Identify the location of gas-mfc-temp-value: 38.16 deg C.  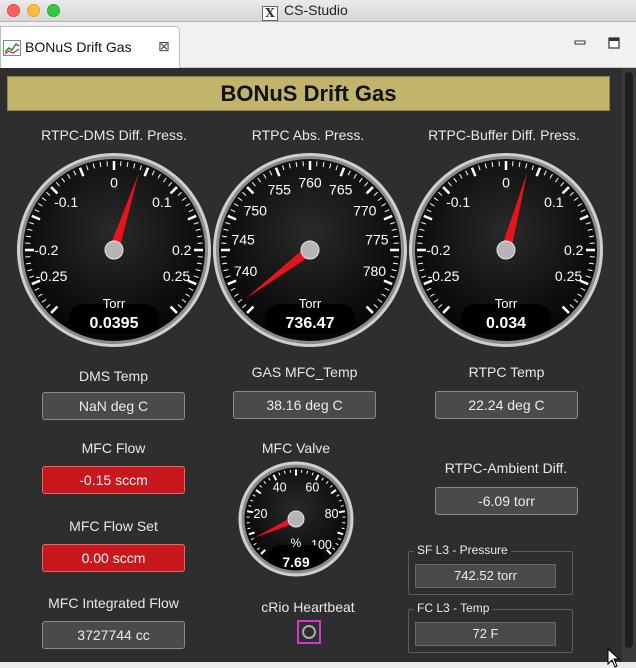
(304, 405).